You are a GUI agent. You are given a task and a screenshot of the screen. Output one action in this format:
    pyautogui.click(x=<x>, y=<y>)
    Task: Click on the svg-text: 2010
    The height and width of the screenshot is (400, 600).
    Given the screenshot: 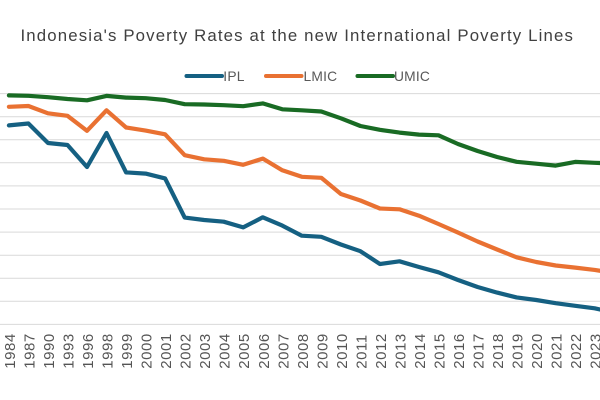 What is the action you would take?
    pyautogui.click(x=342, y=351)
    